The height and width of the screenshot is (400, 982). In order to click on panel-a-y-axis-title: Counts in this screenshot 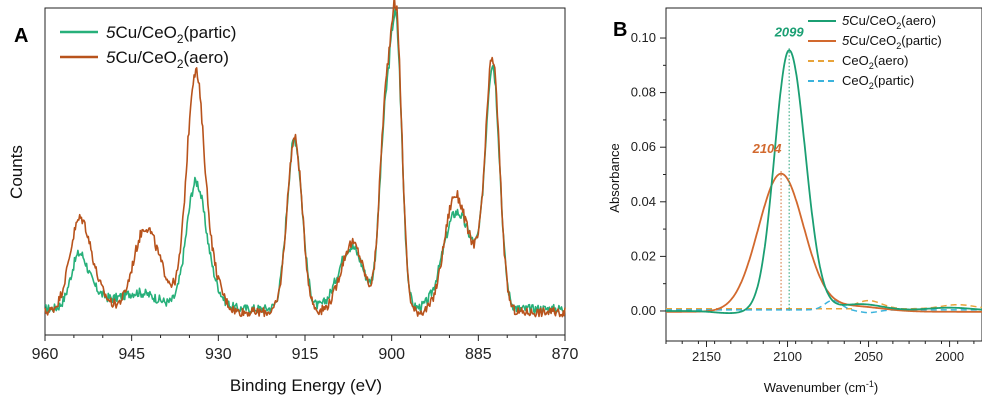, I will do `click(16, 172)`.